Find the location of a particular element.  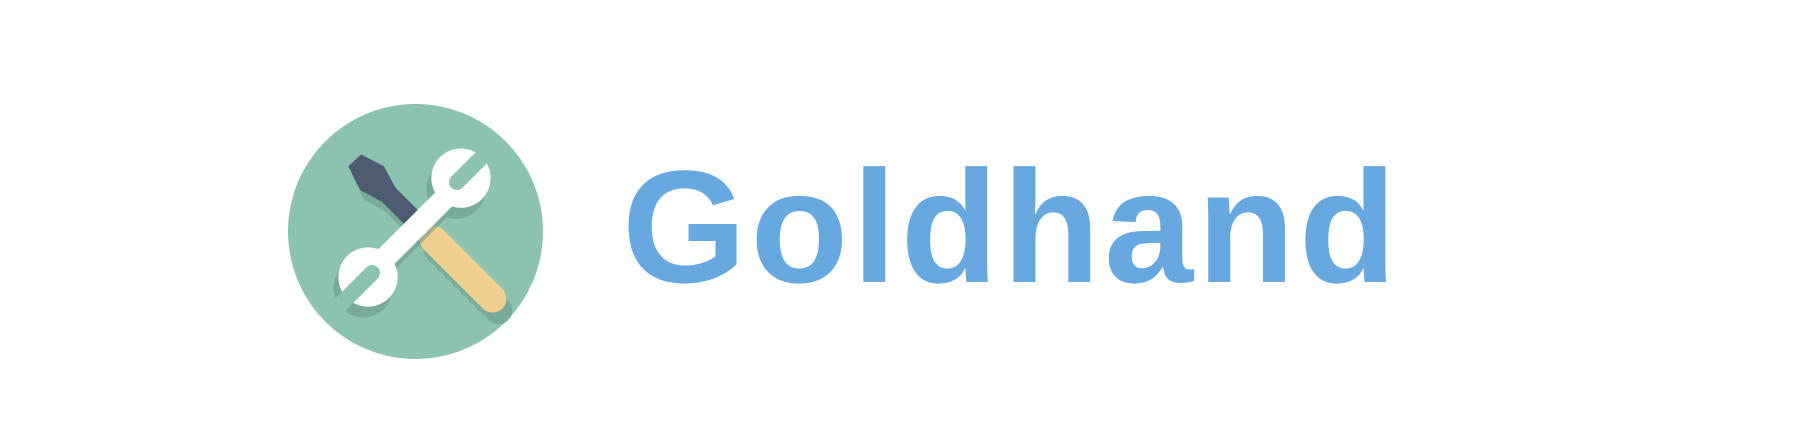

logo-badge is located at coordinates (415, 231).